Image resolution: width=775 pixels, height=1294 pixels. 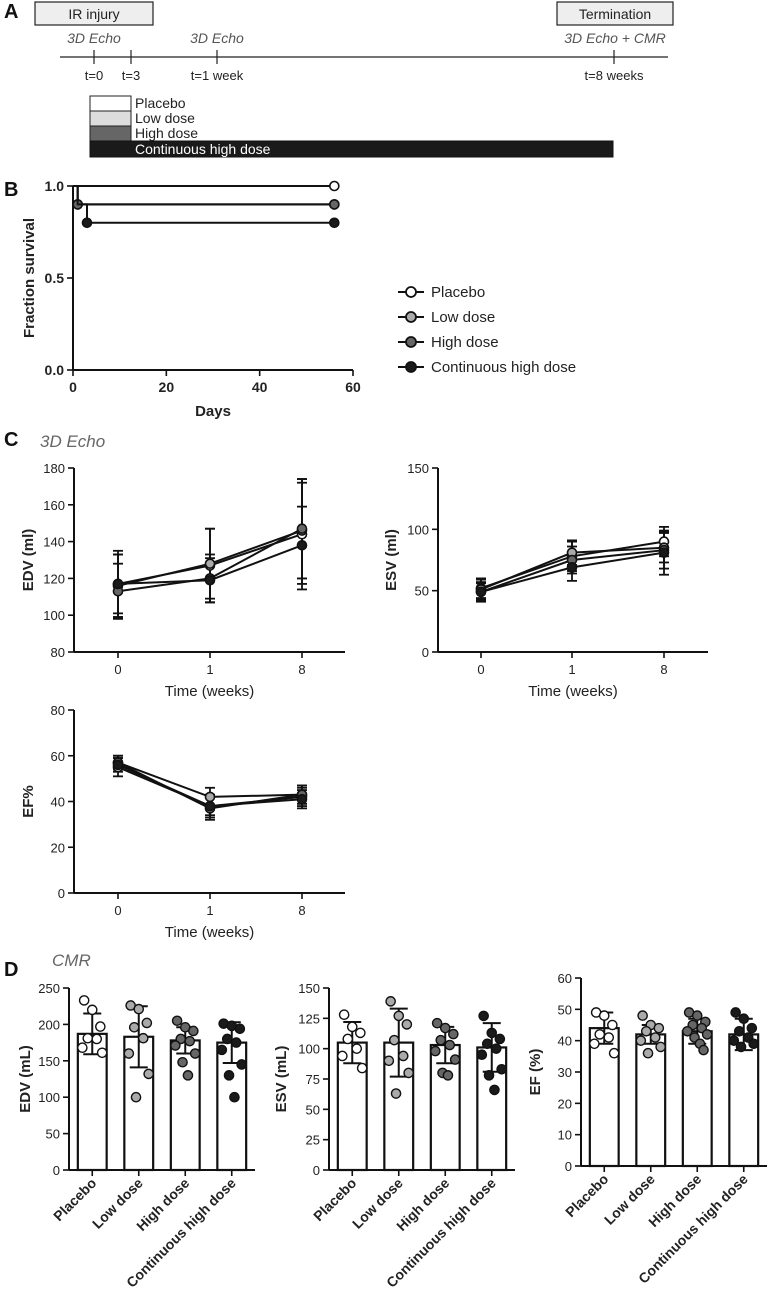 I want to click on cmr-edv-y-tick-label: 200, so click(x=49, y=1024).